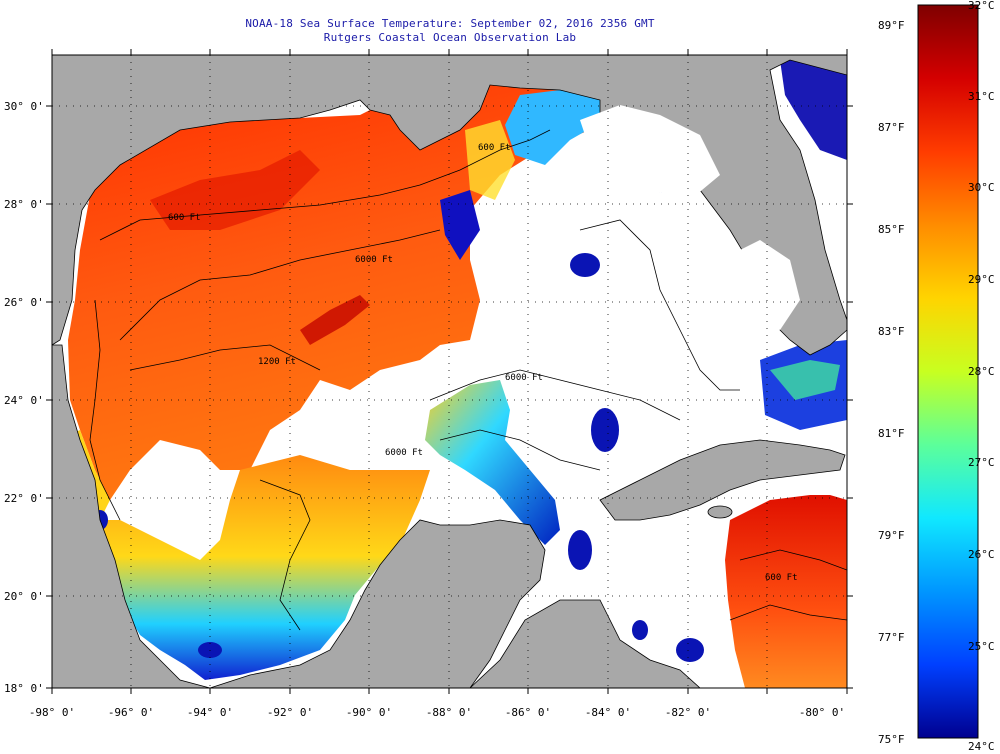  What do you see at coordinates (225, 357) in the screenshot?
I see `contour-1200ft` at bounding box center [225, 357].